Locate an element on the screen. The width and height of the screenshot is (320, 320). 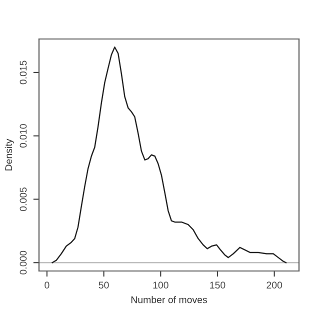
y-tick-label: 0.010 is located at coordinates (23, 136).